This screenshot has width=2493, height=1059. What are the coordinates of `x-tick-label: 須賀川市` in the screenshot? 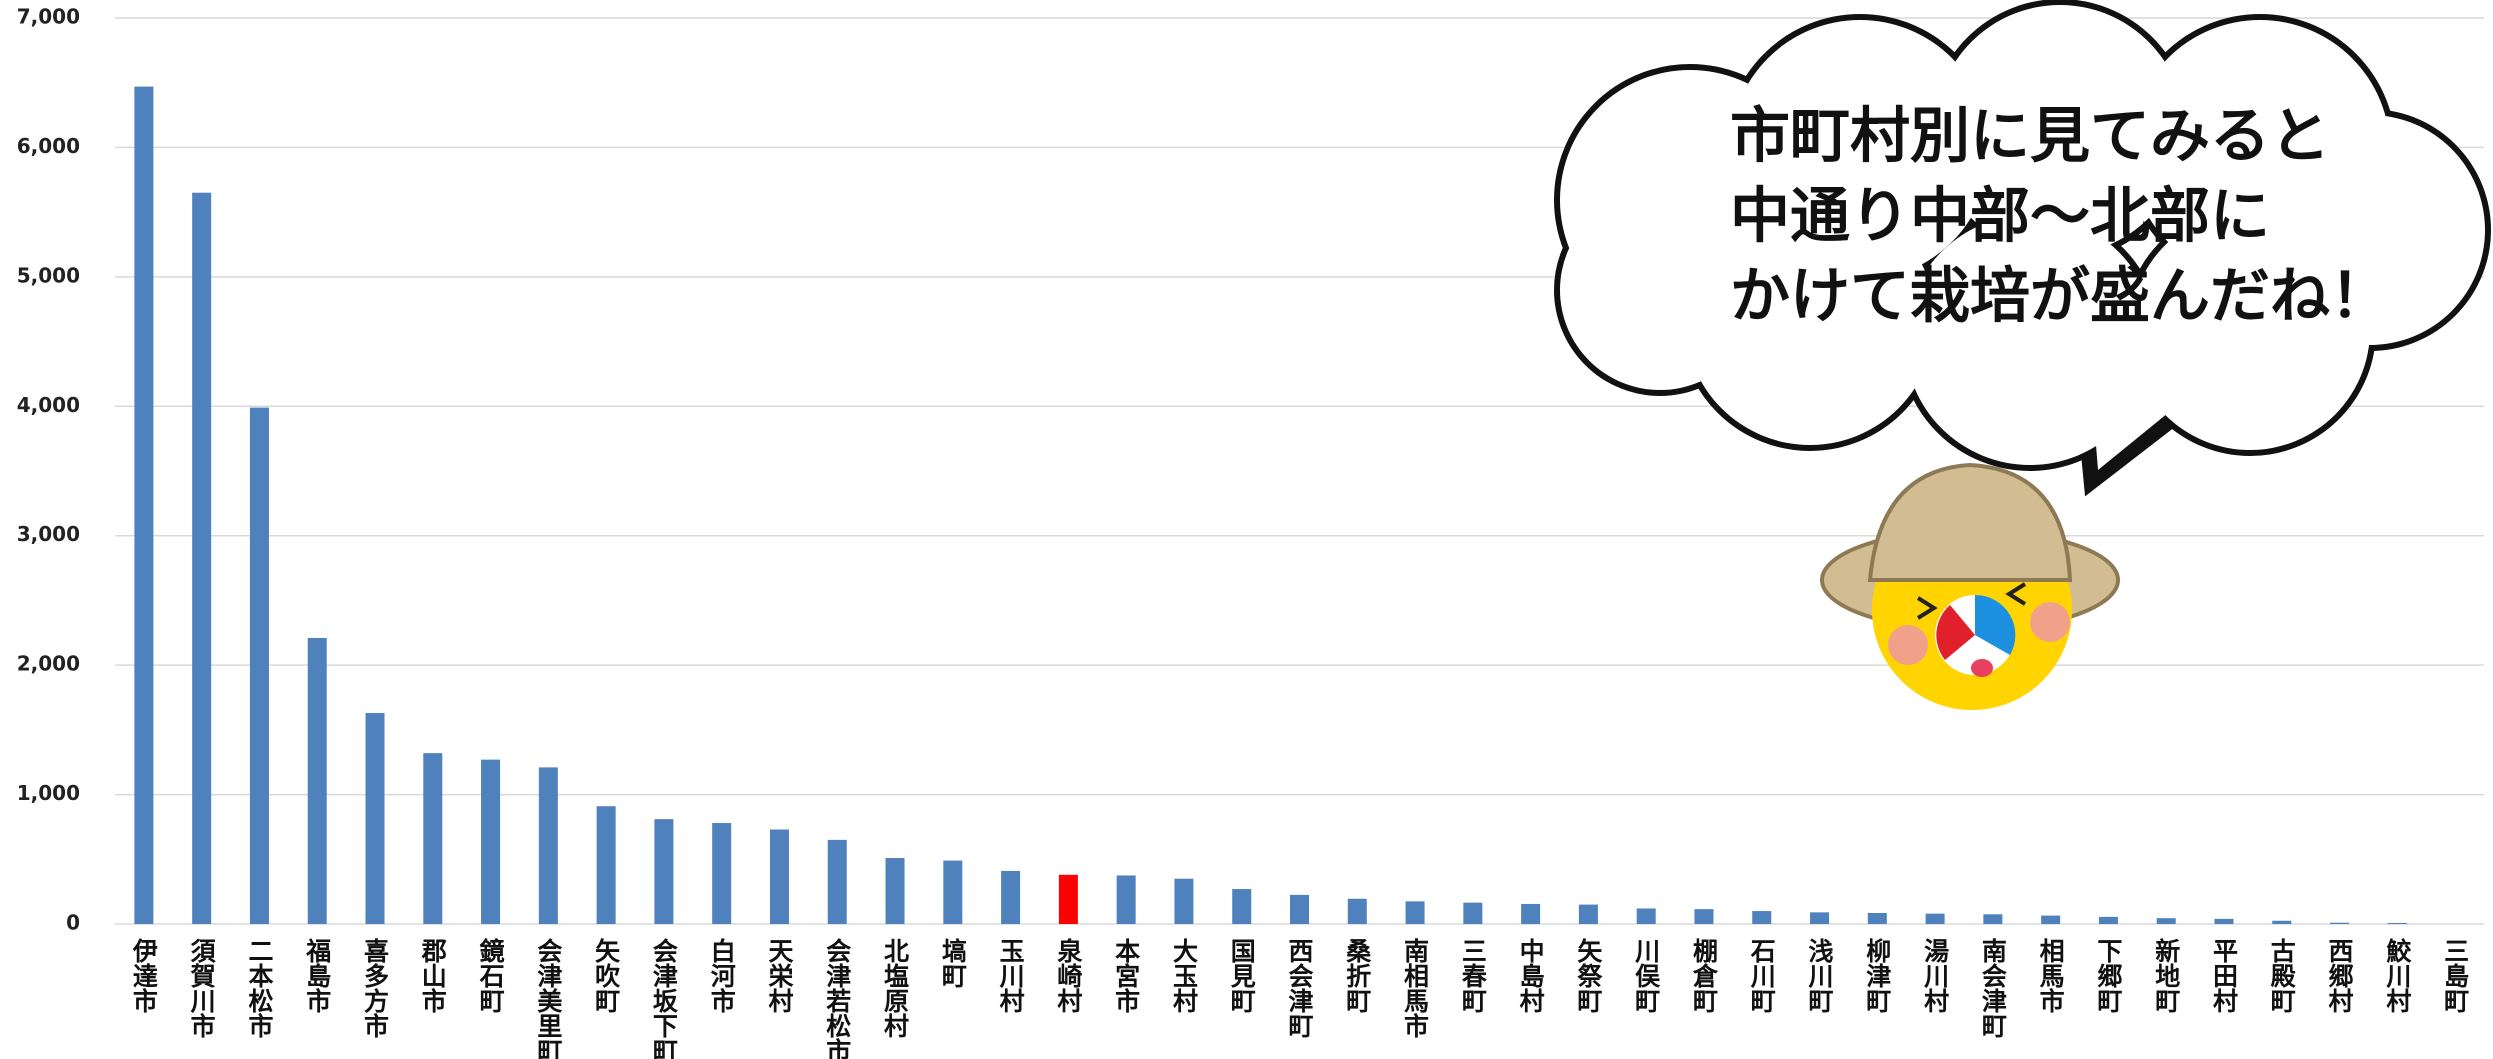 It's located at (202, 988).